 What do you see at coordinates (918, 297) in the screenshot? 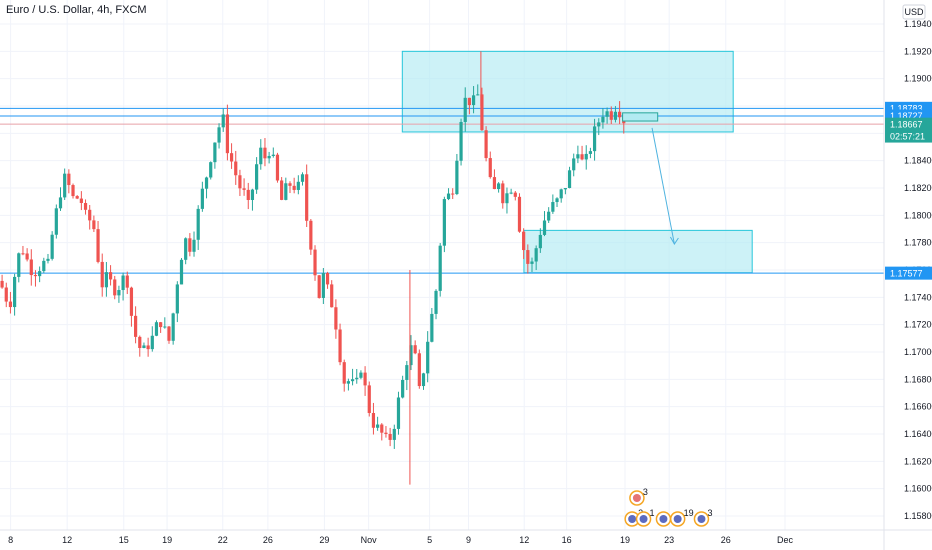
I see `y-tick-label: 1.17400` at bounding box center [918, 297].